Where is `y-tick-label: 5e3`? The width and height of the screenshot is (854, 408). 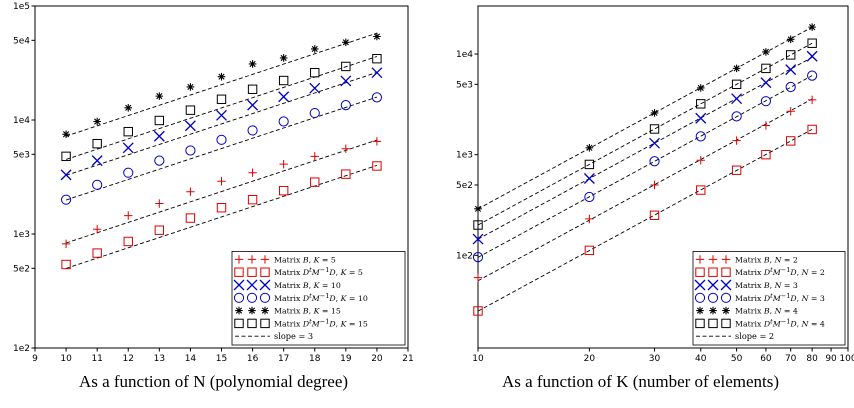
y-tick-label: 5e3 is located at coordinates (464, 85).